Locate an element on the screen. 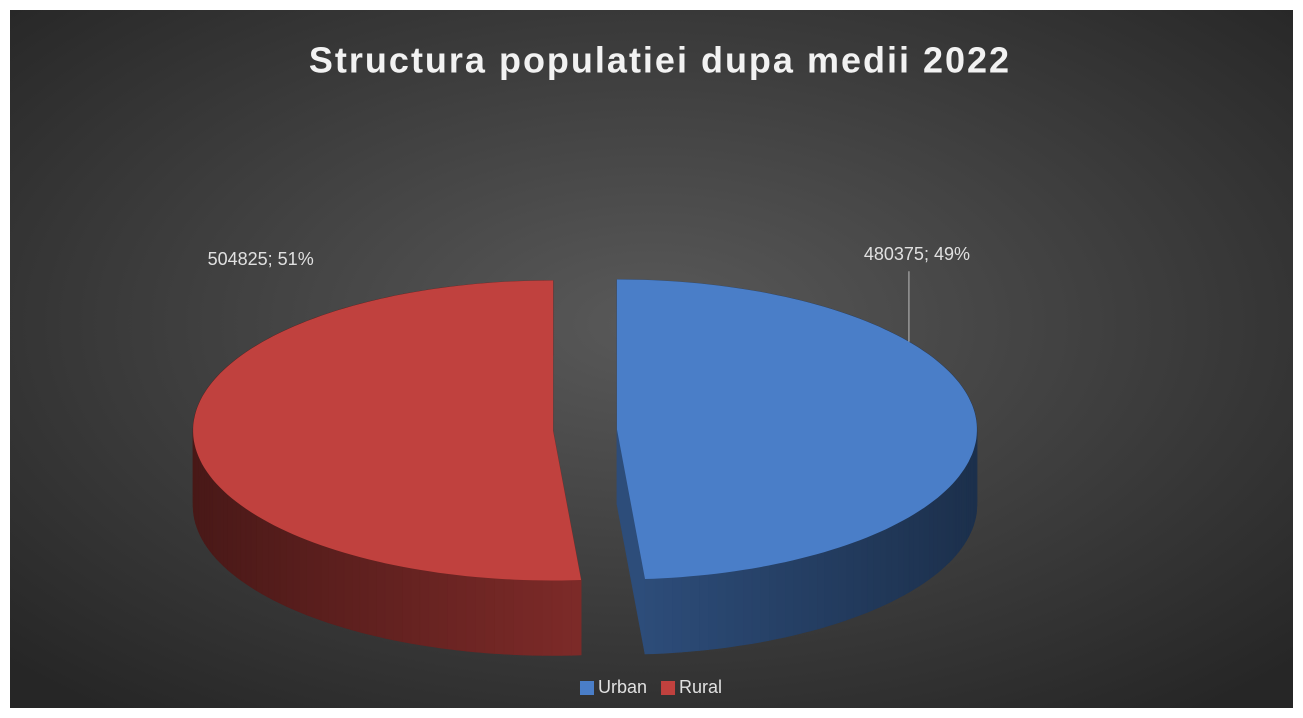 The height and width of the screenshot is (718, 1303). legend-label: Rural is located at coordinates (700, 687).